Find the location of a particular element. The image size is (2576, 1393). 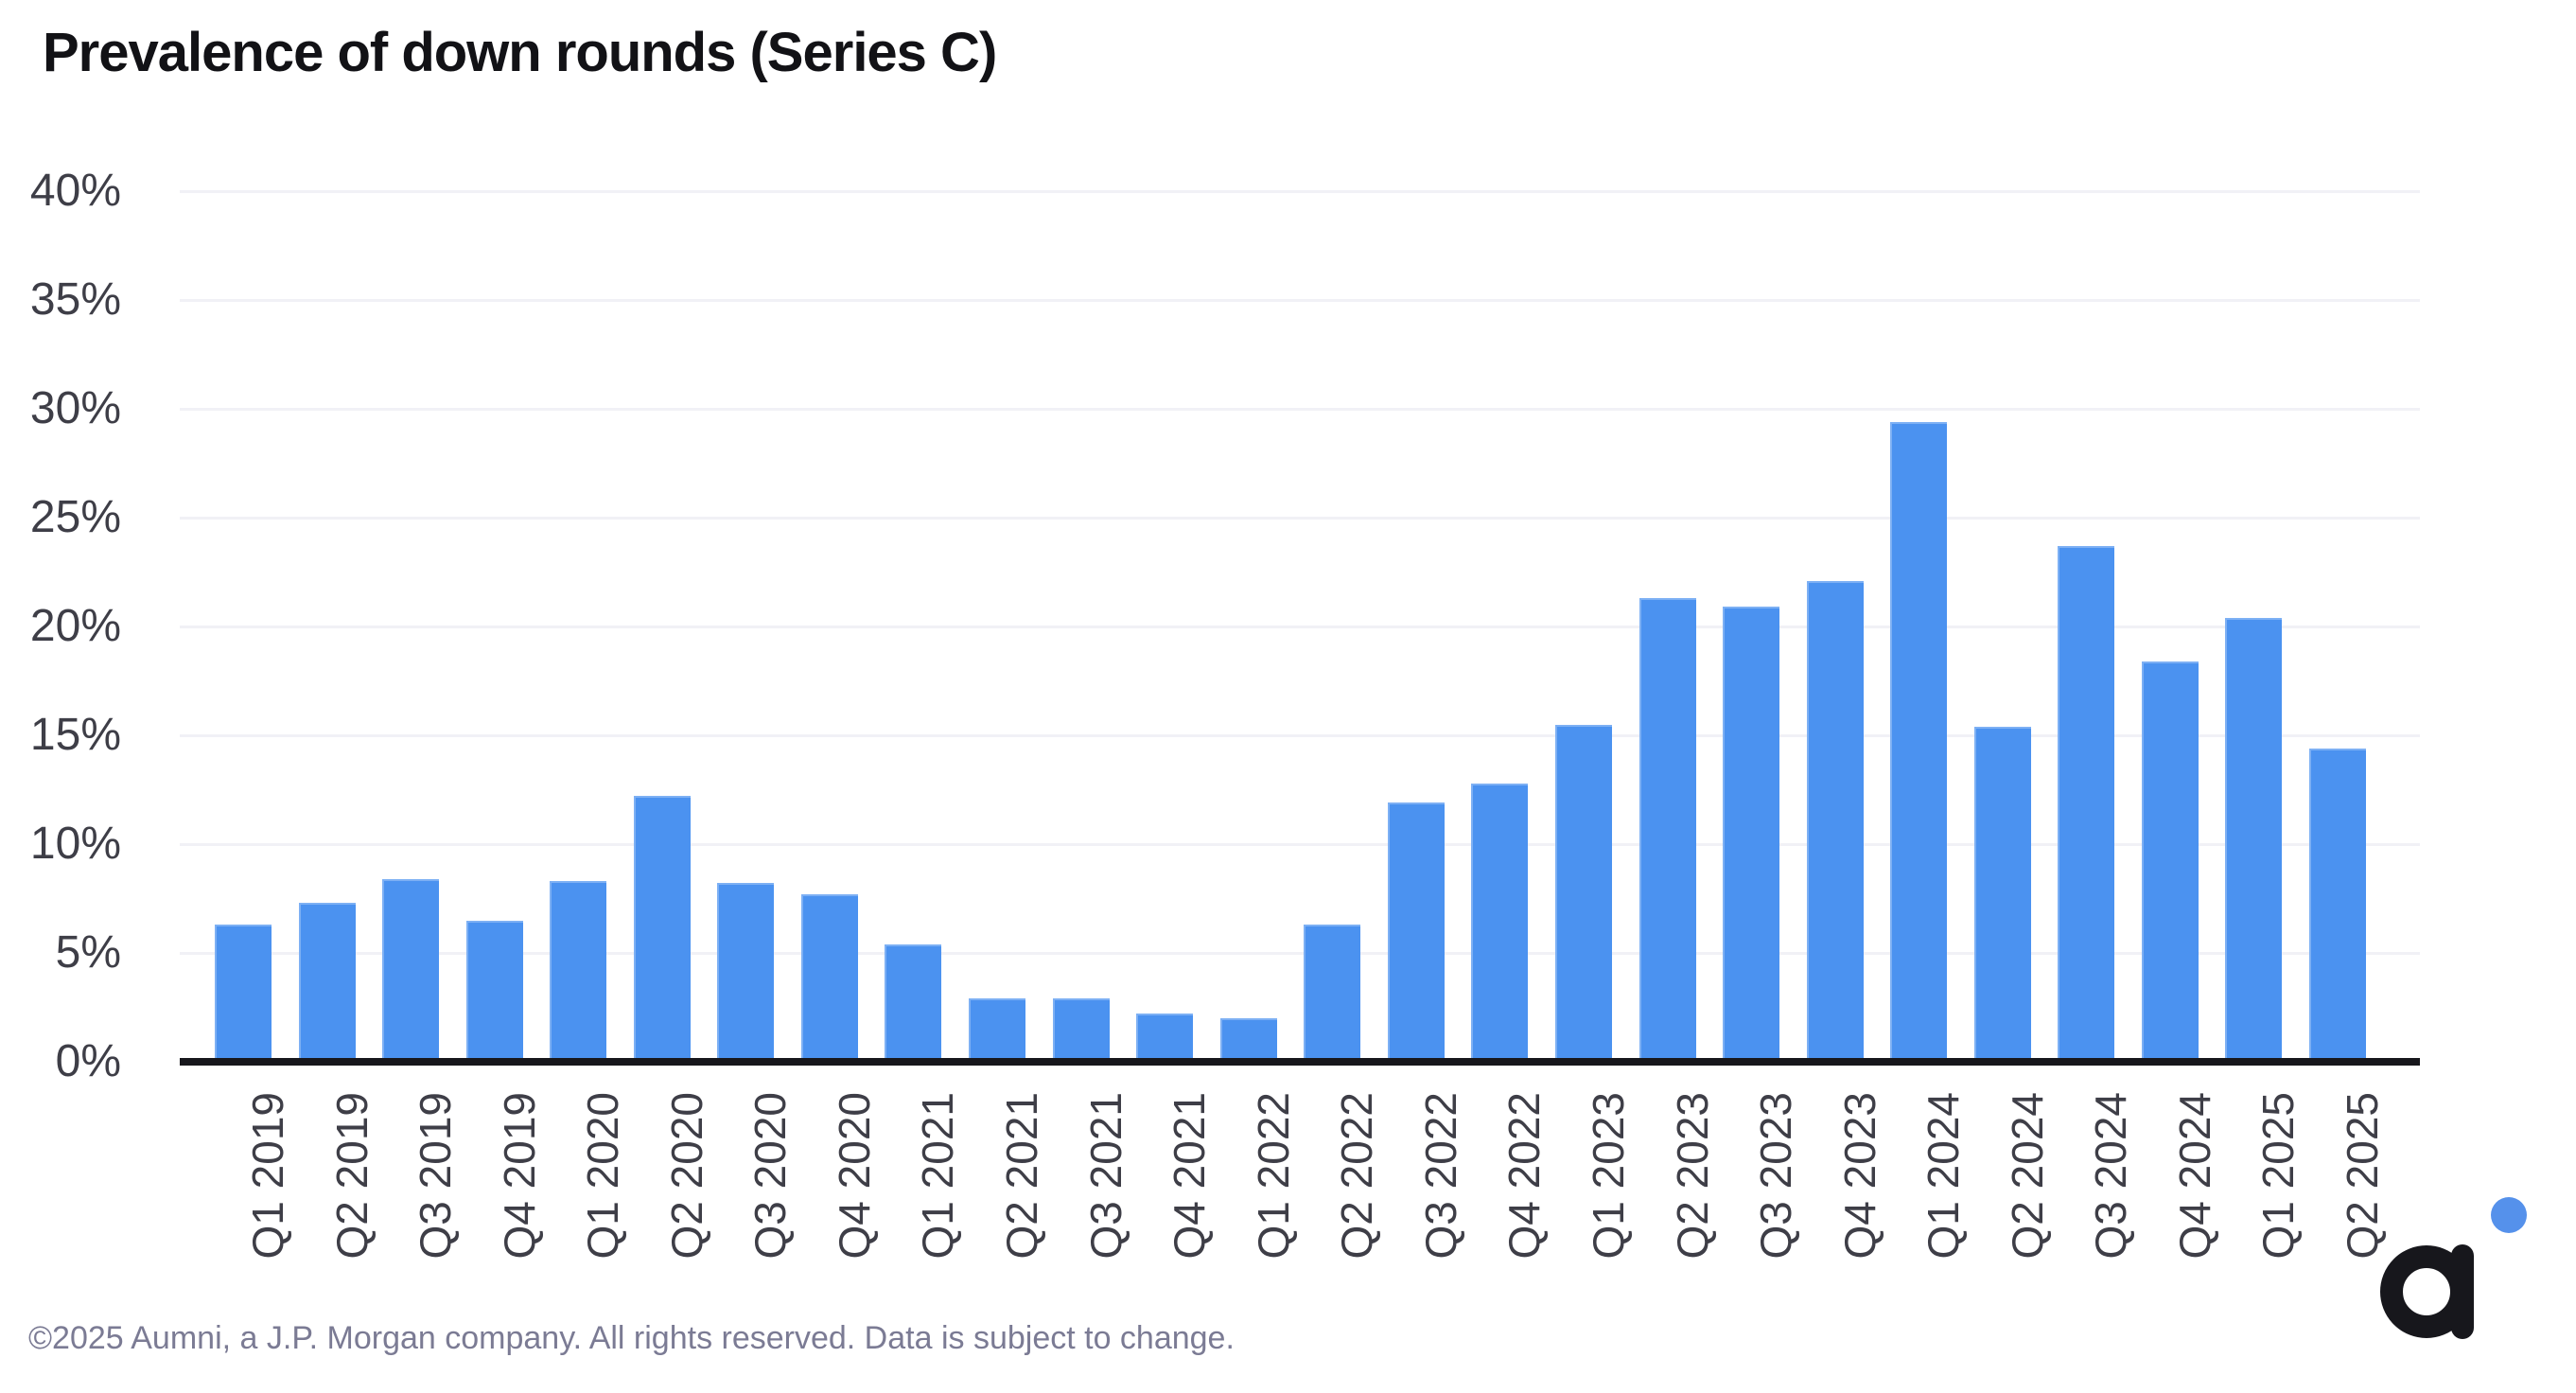

y-axis-tick-label: 10% is located at coordinates (75, 844).